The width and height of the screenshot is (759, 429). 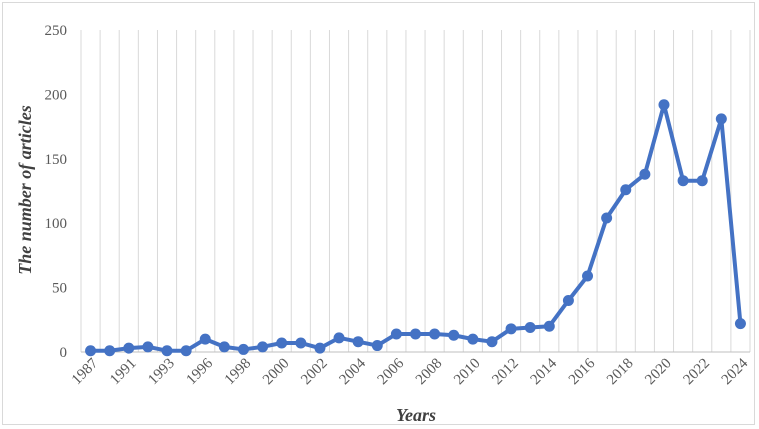 What do you see at coordinates (314, 372) in the screenshot?
I see `x-tick-label: 2002` at bounding box center [314, 372].